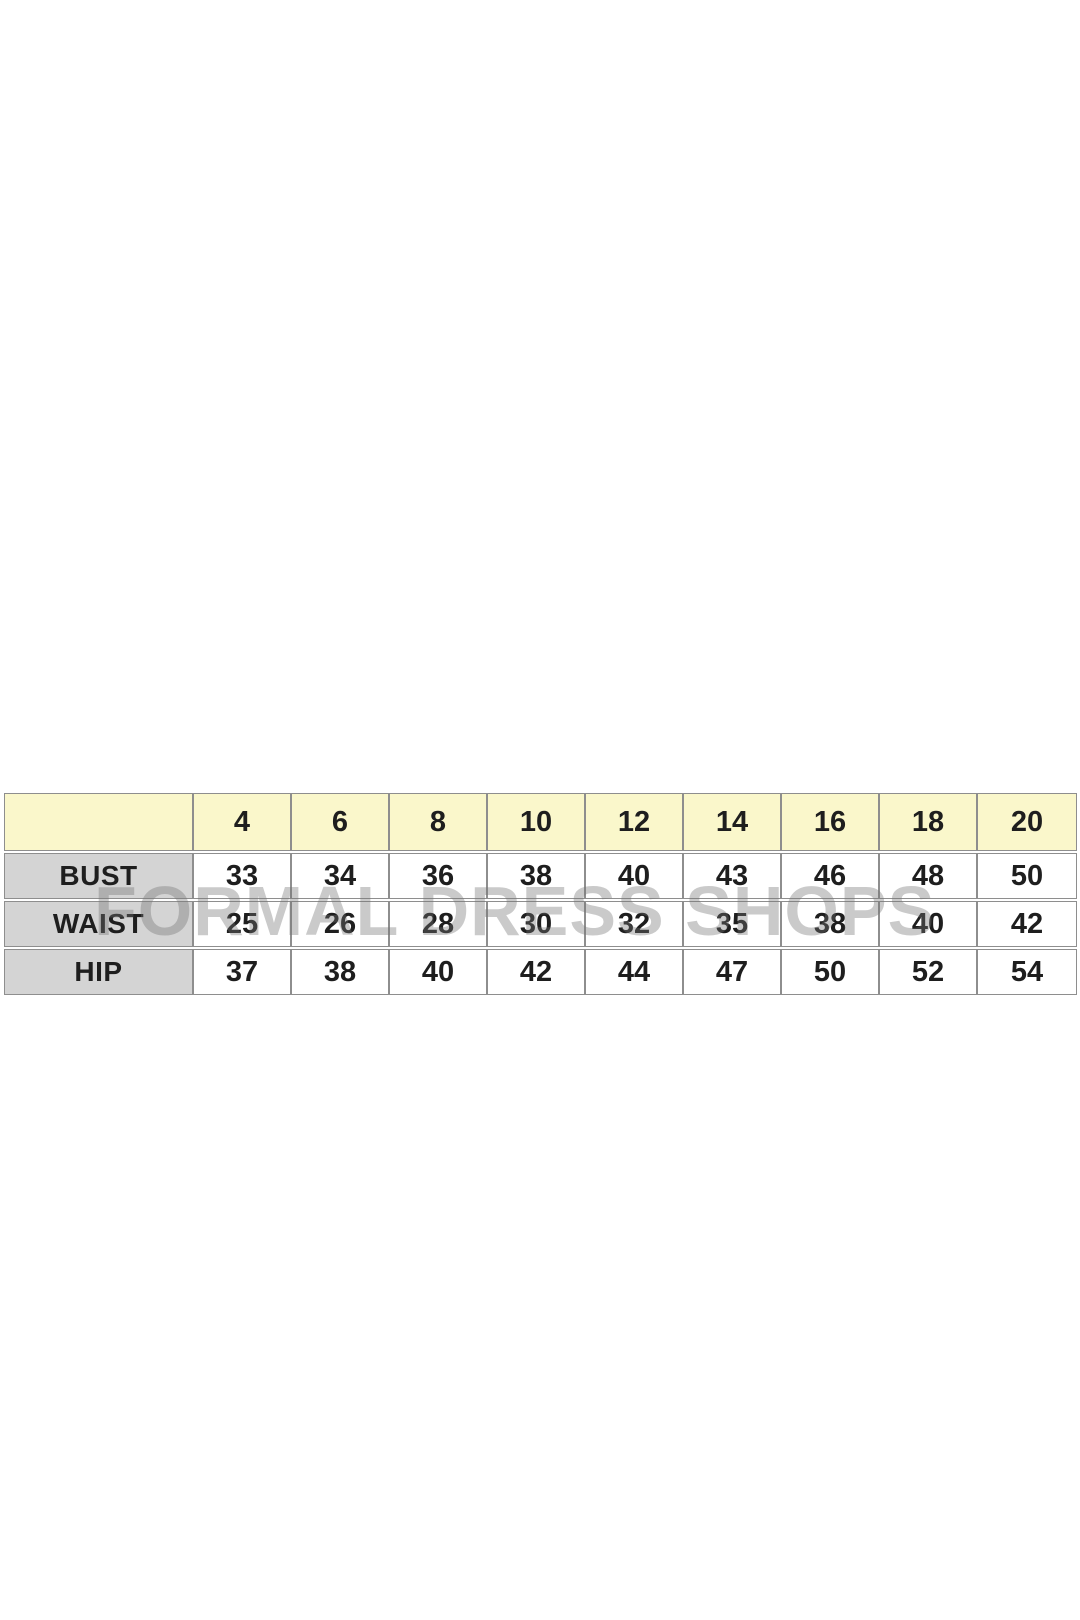  Describe the element at coordinates (732, 876) in the screenshot. I see `bust-value-cell: 43` at that location.